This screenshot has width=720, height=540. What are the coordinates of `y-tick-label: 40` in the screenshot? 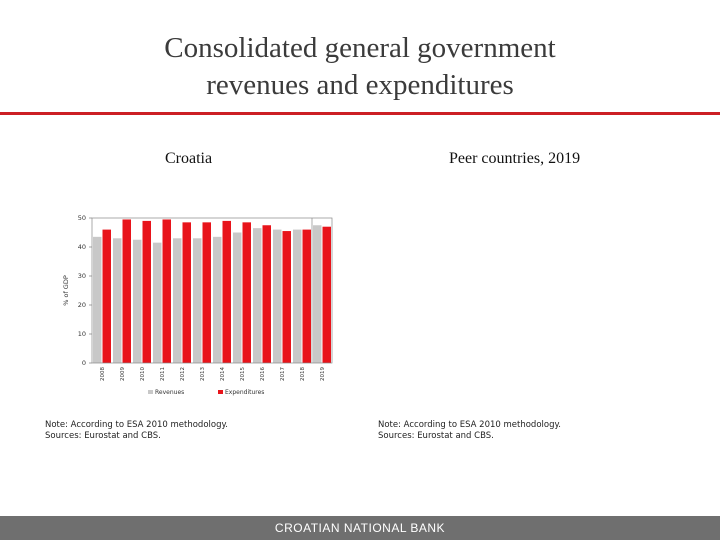 It's located at (82, 247).